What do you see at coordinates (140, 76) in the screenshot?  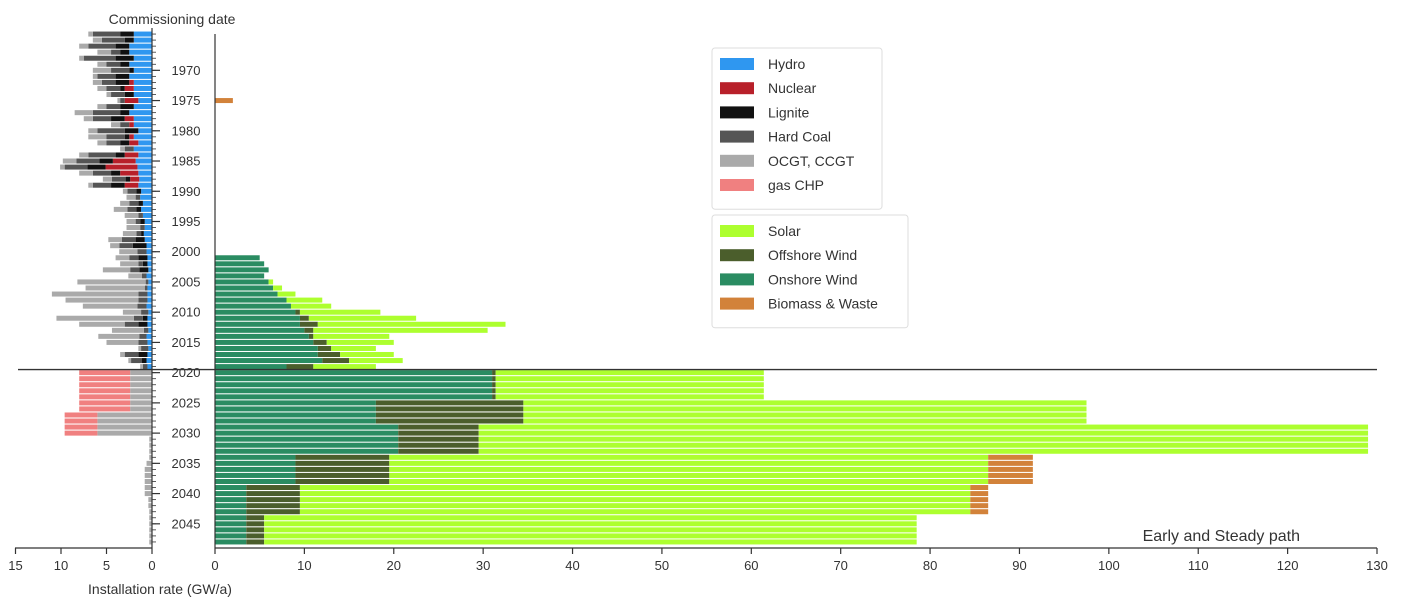 I see `bar-hydro-1971` at bounding box center [140, 76].